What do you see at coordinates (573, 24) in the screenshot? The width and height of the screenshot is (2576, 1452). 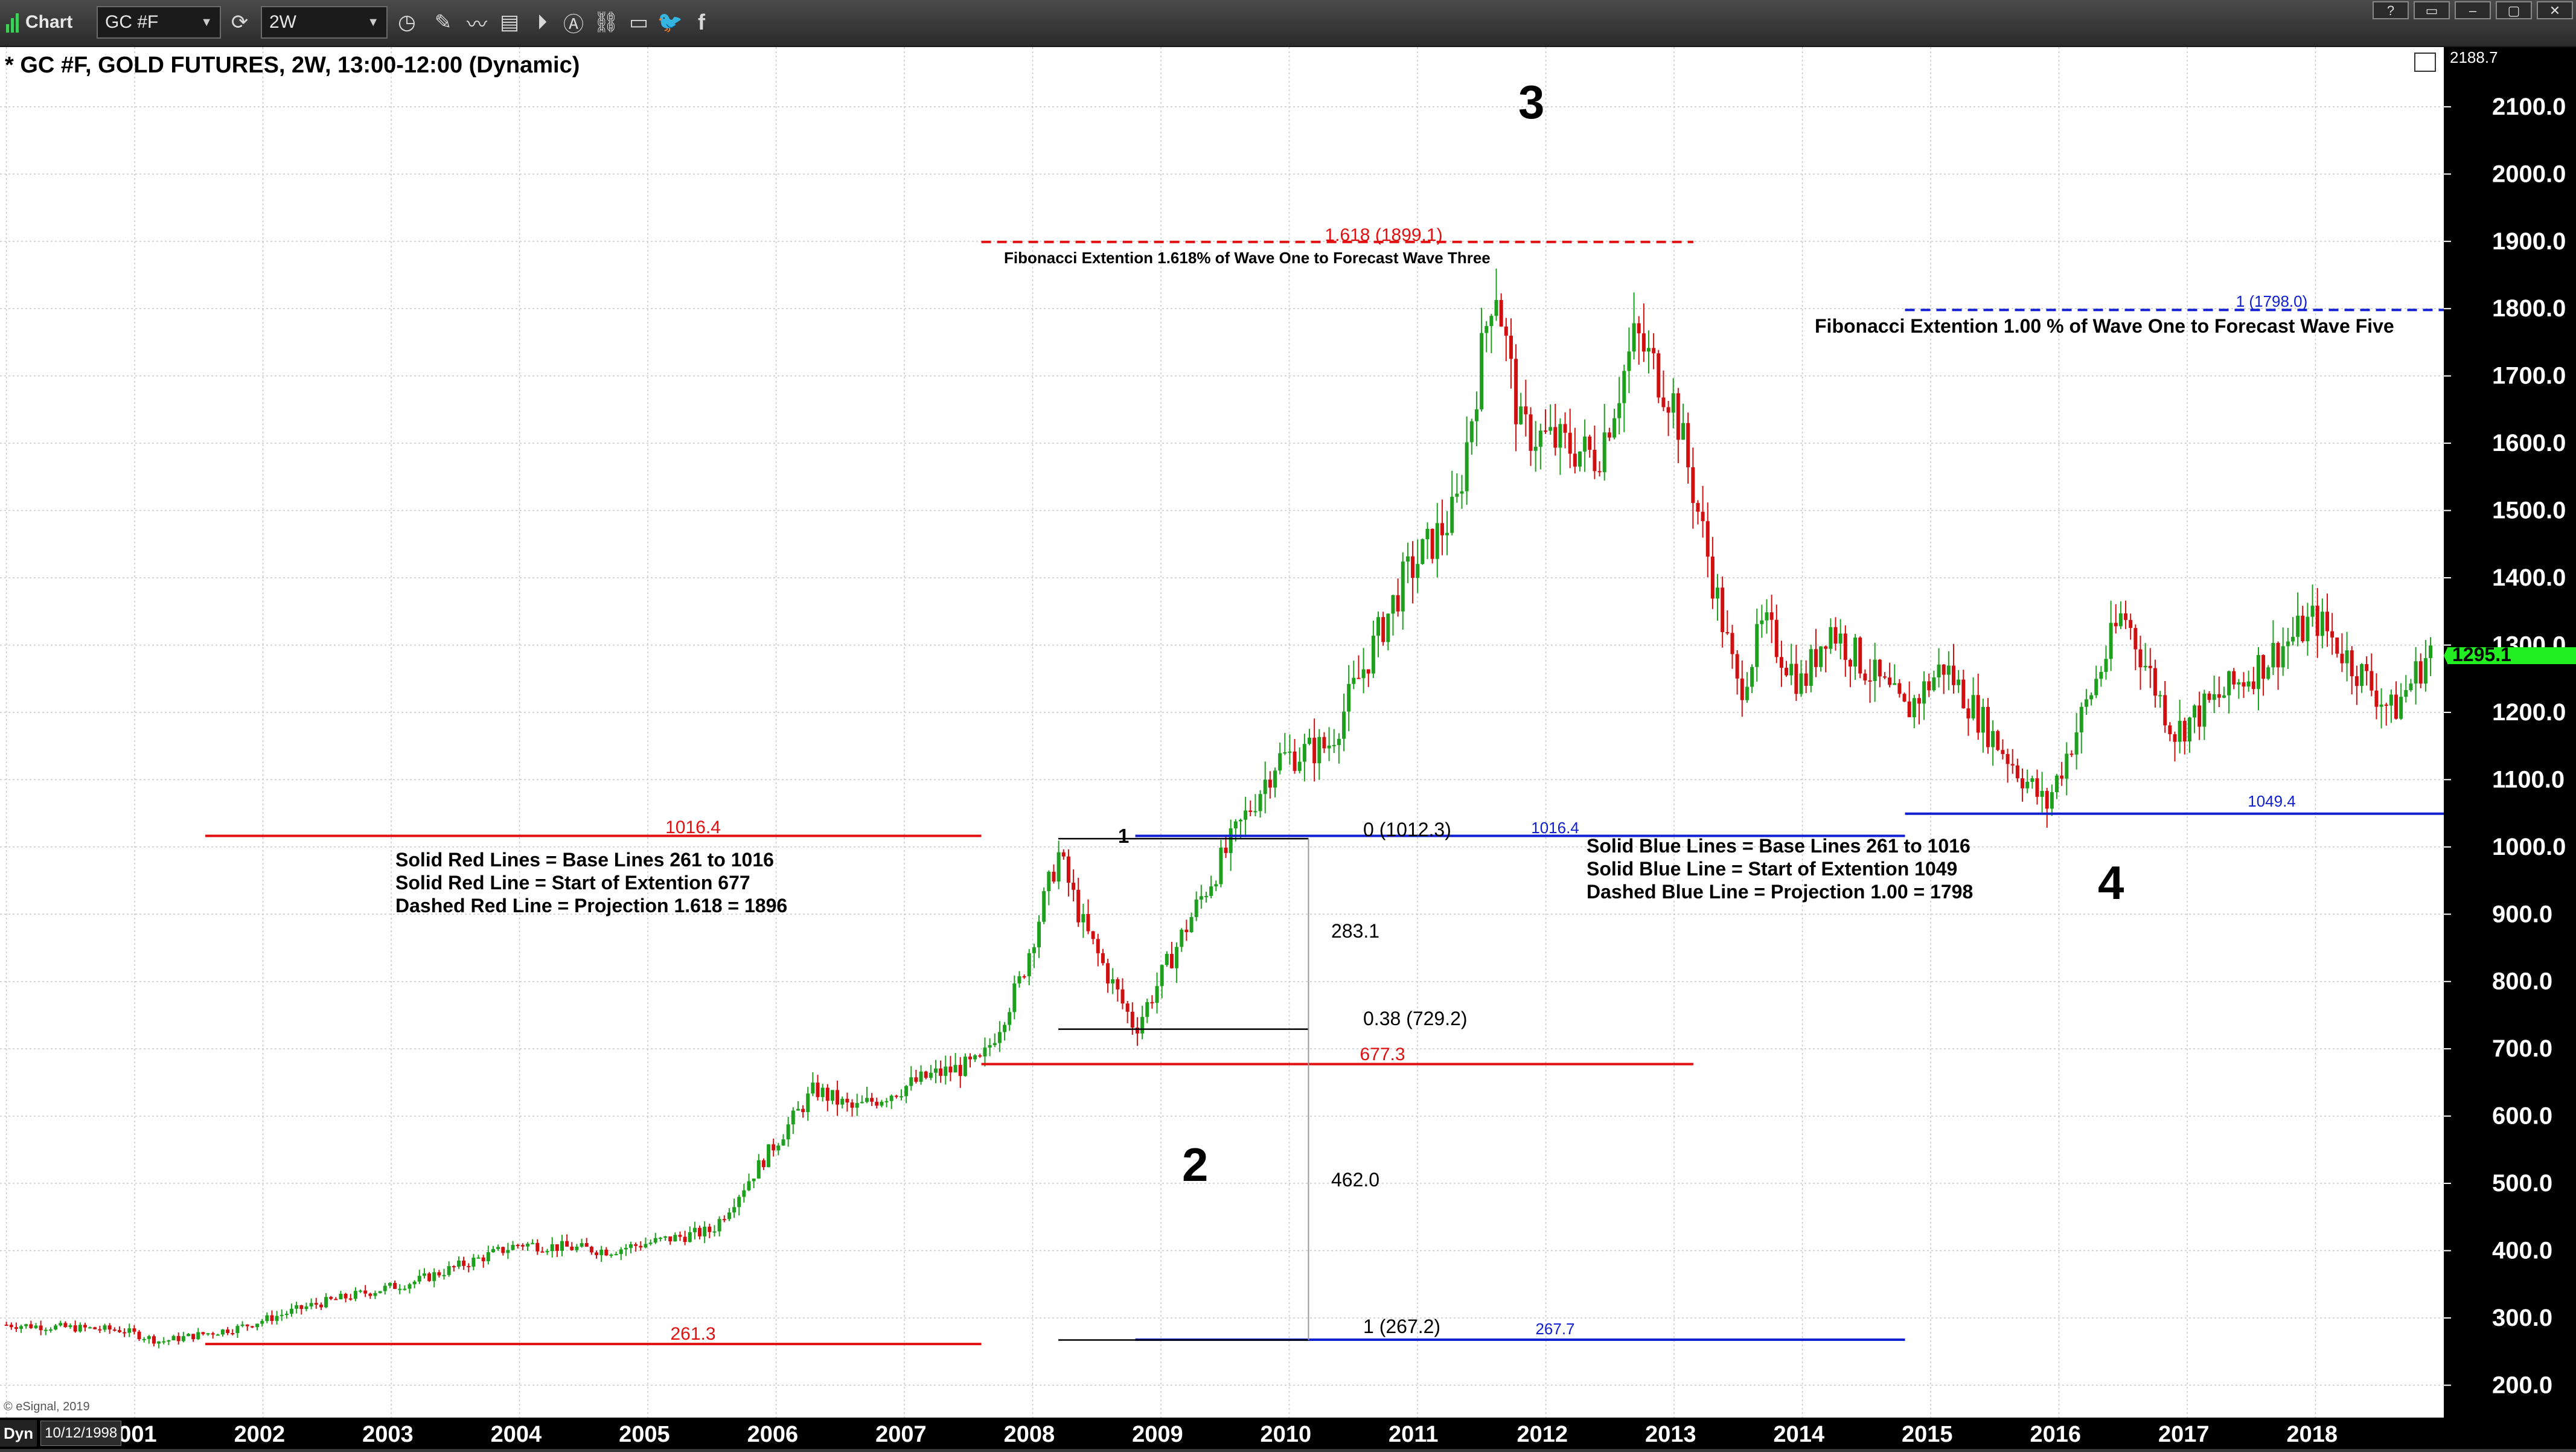 I see `alert-icon: Ⓐ` at bounding box center [573, 24].